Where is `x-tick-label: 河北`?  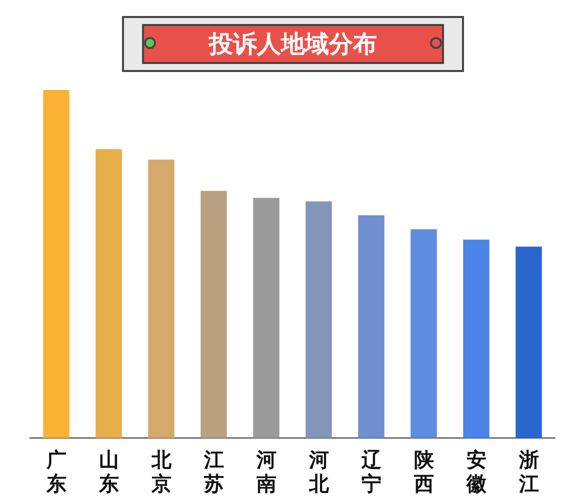
x-tick-label: 河北 is located at coordinates (319, 473).